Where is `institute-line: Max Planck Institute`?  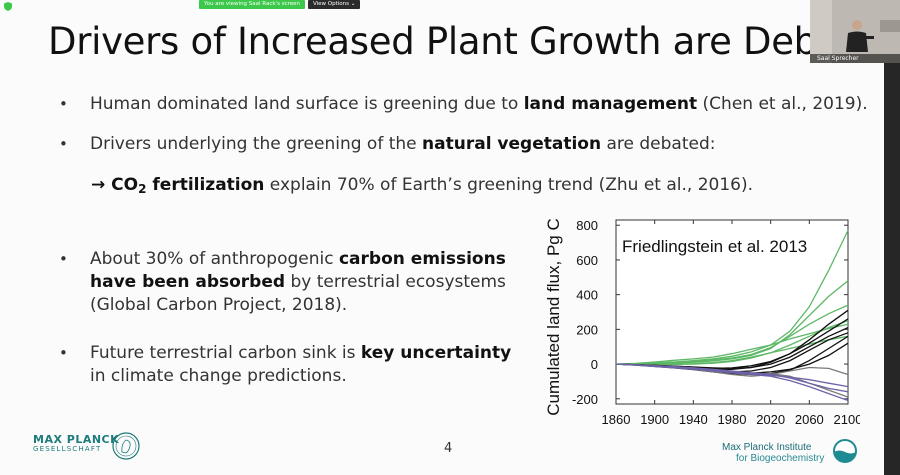 institute-line: Max Planck Institute is located at coordinates (767, 447).